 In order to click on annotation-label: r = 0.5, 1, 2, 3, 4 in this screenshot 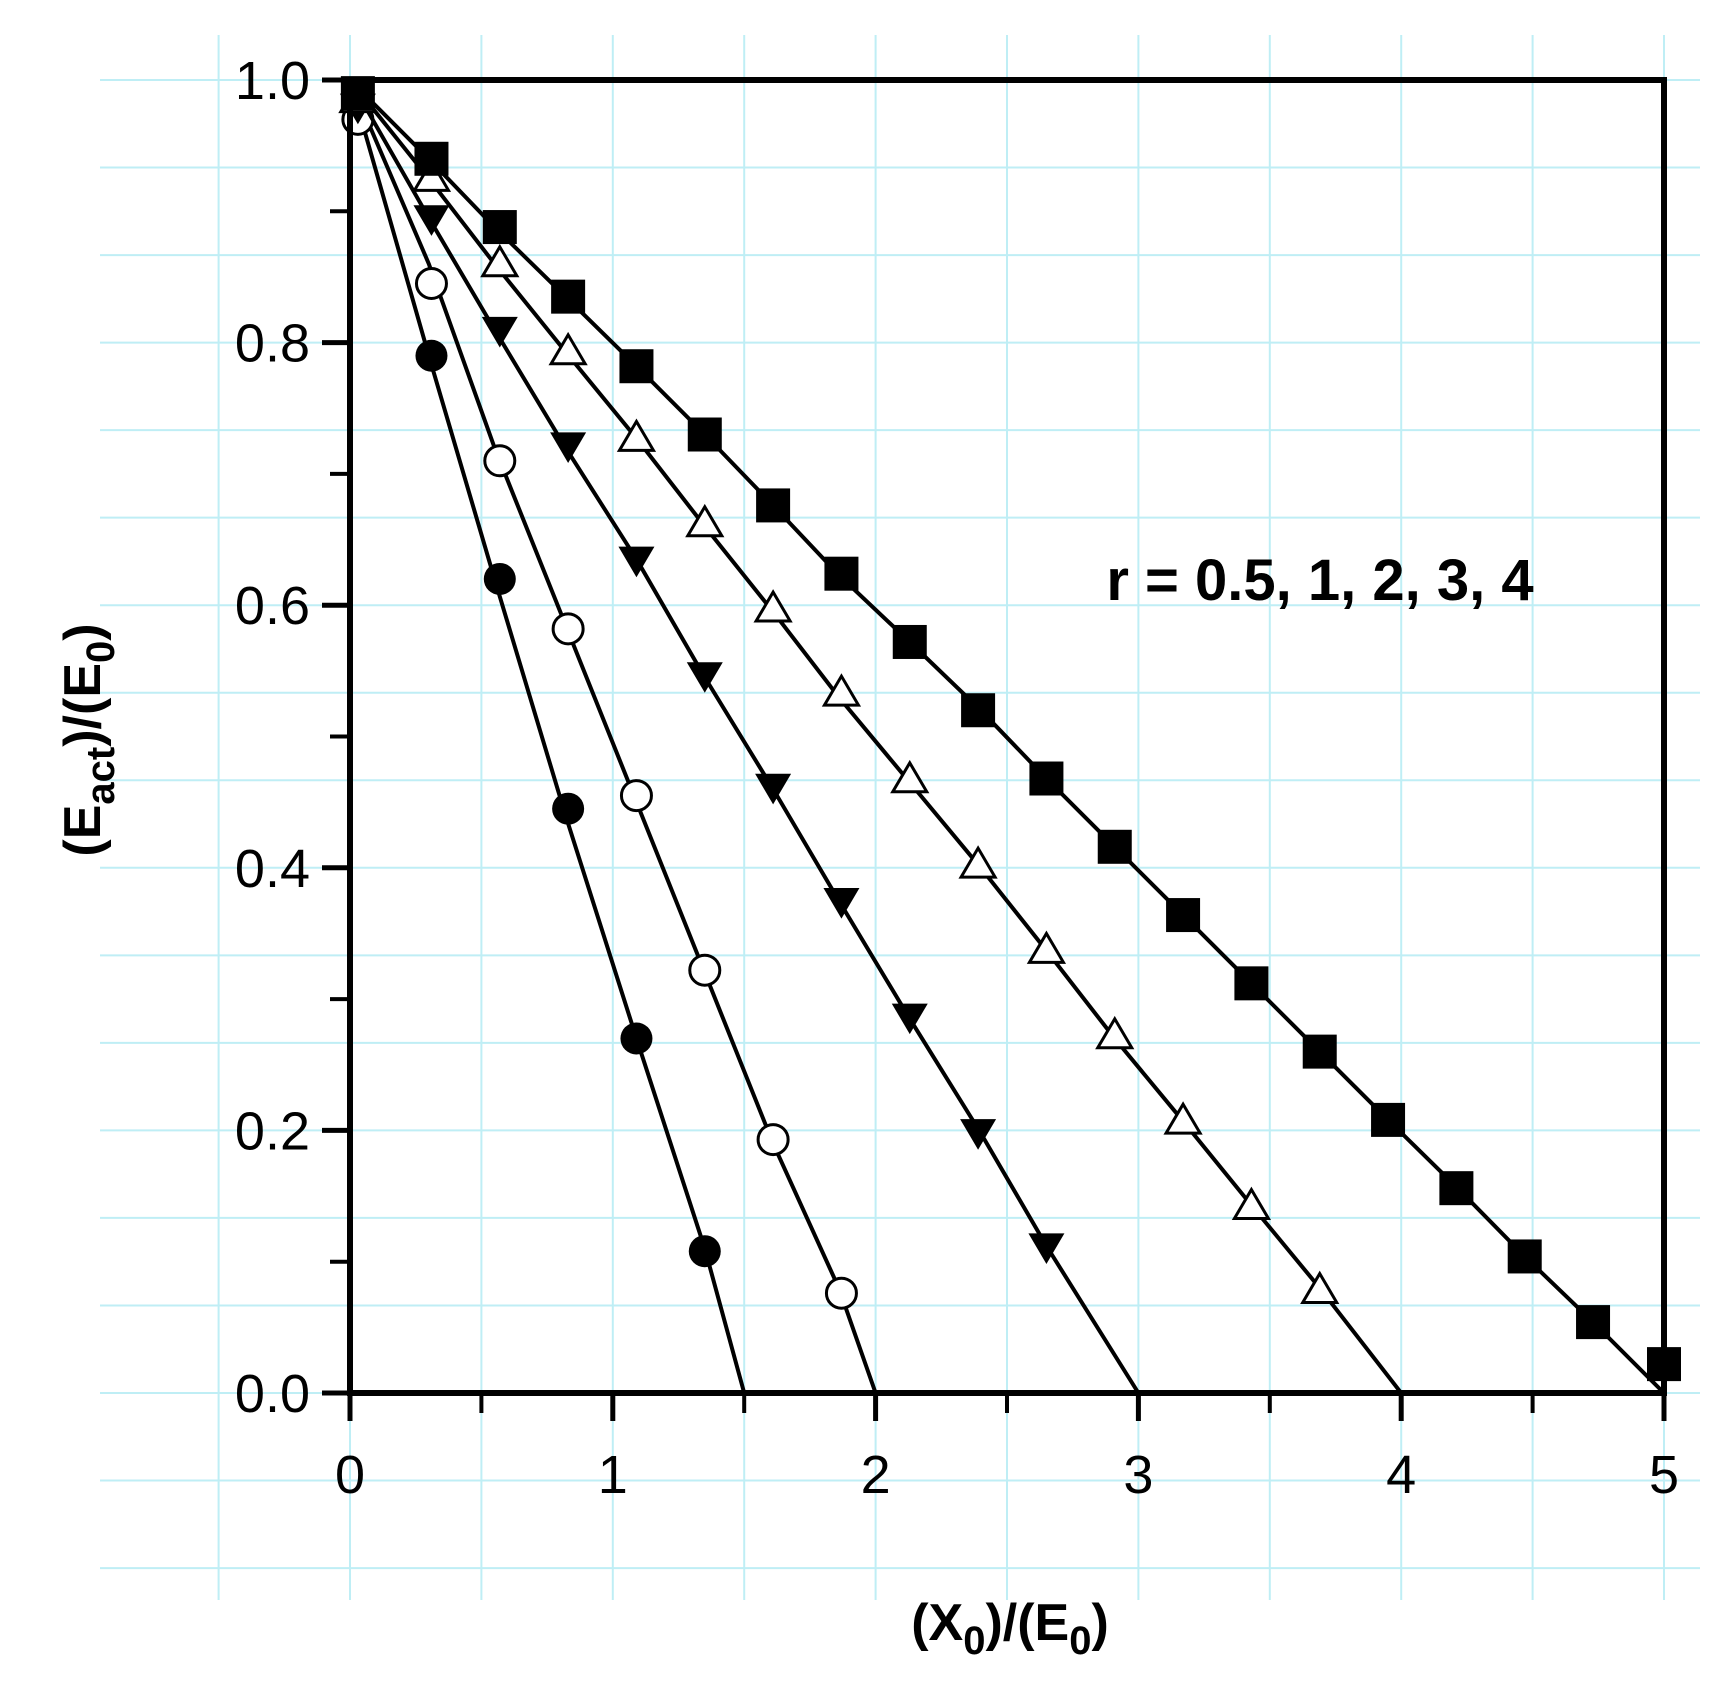, I will do `click(1319, 580)`.